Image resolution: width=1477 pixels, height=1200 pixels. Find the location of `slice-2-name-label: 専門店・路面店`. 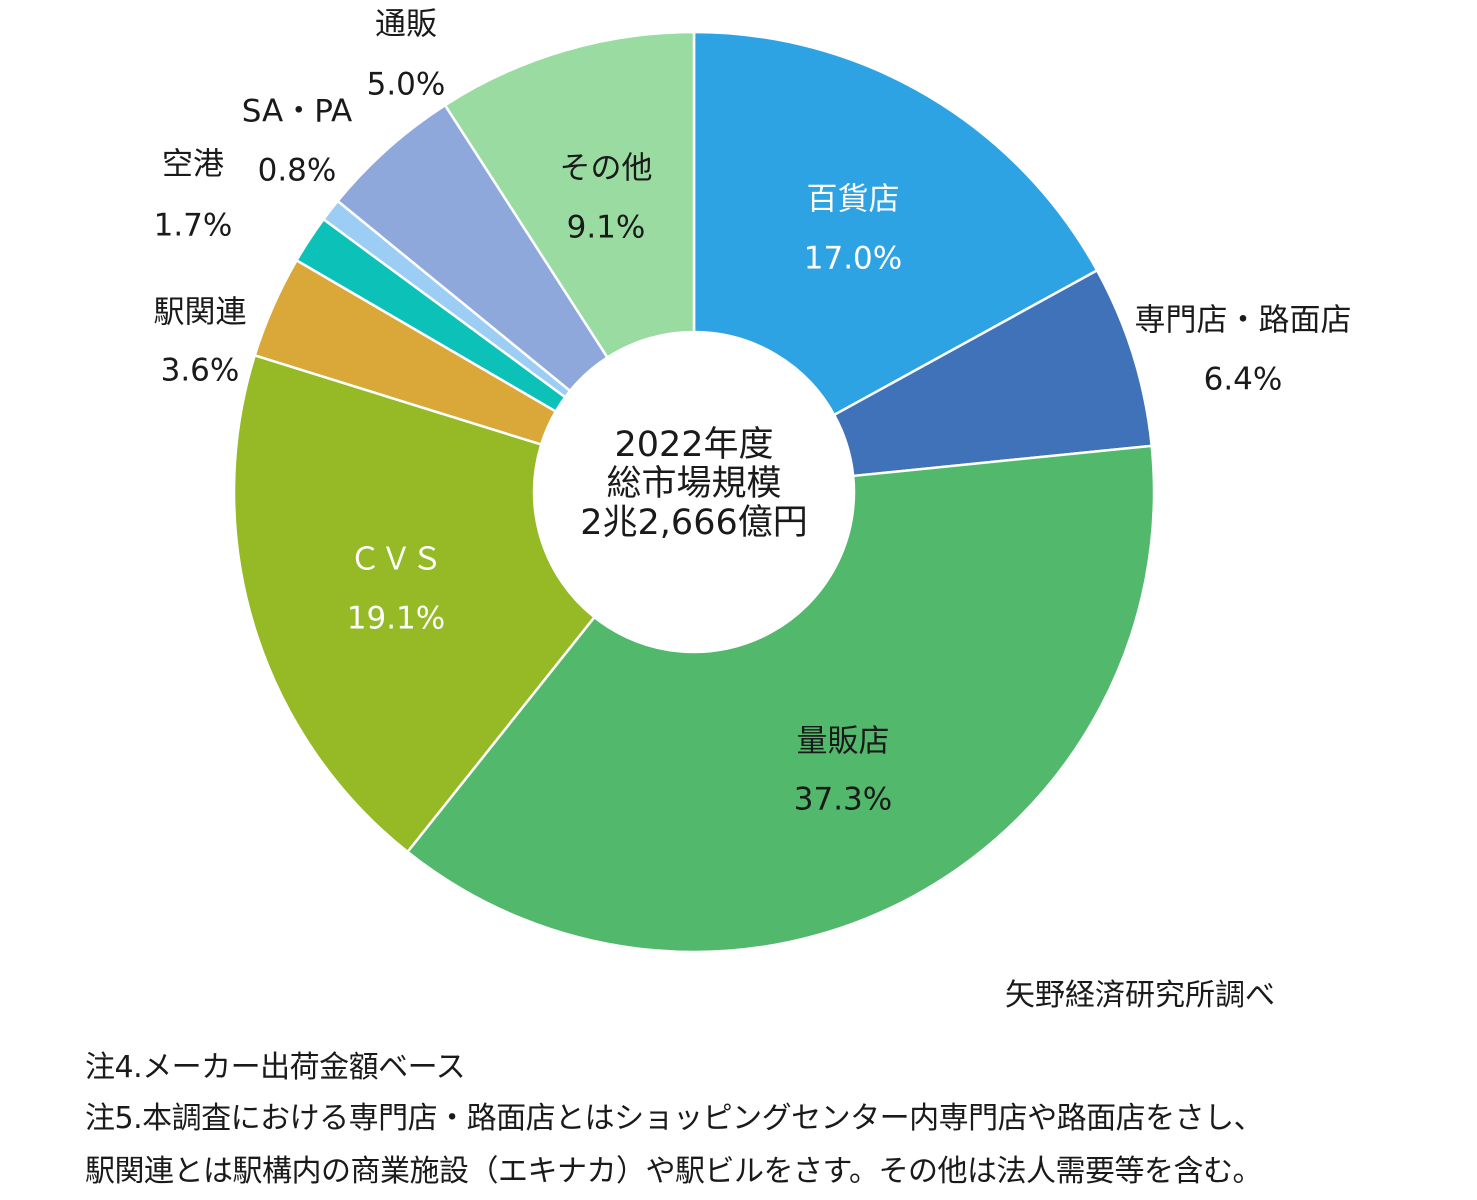

slice-2-name-label: 専門店・路面店 is located at coordinates (1243, 321).